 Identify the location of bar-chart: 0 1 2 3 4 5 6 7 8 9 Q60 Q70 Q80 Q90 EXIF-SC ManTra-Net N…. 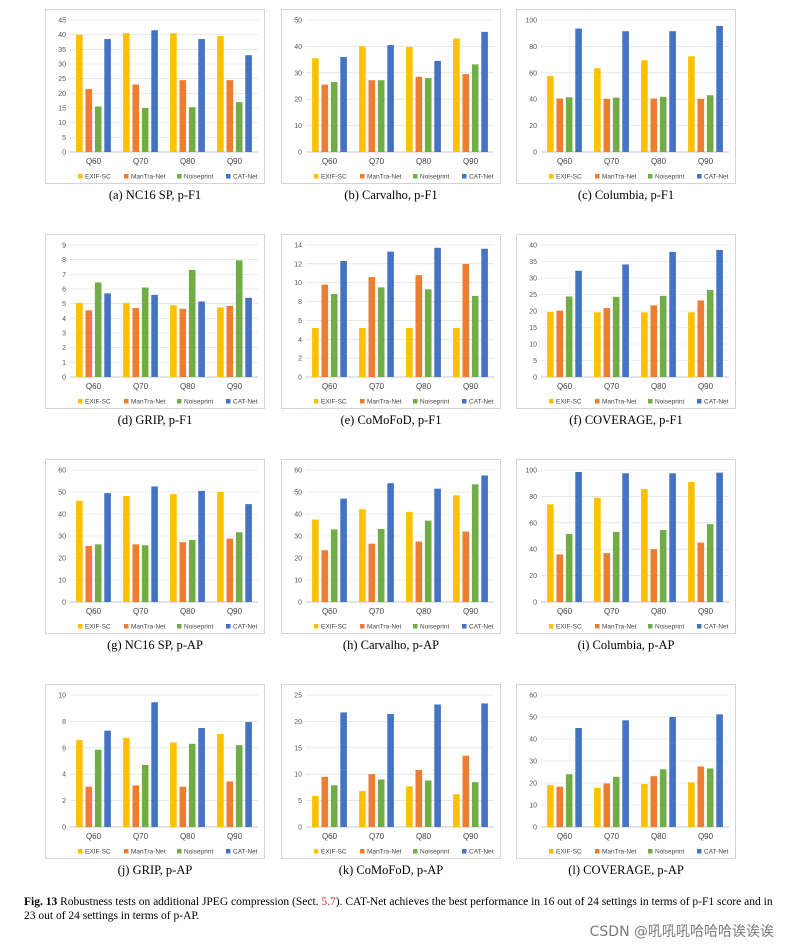
(160, 324).